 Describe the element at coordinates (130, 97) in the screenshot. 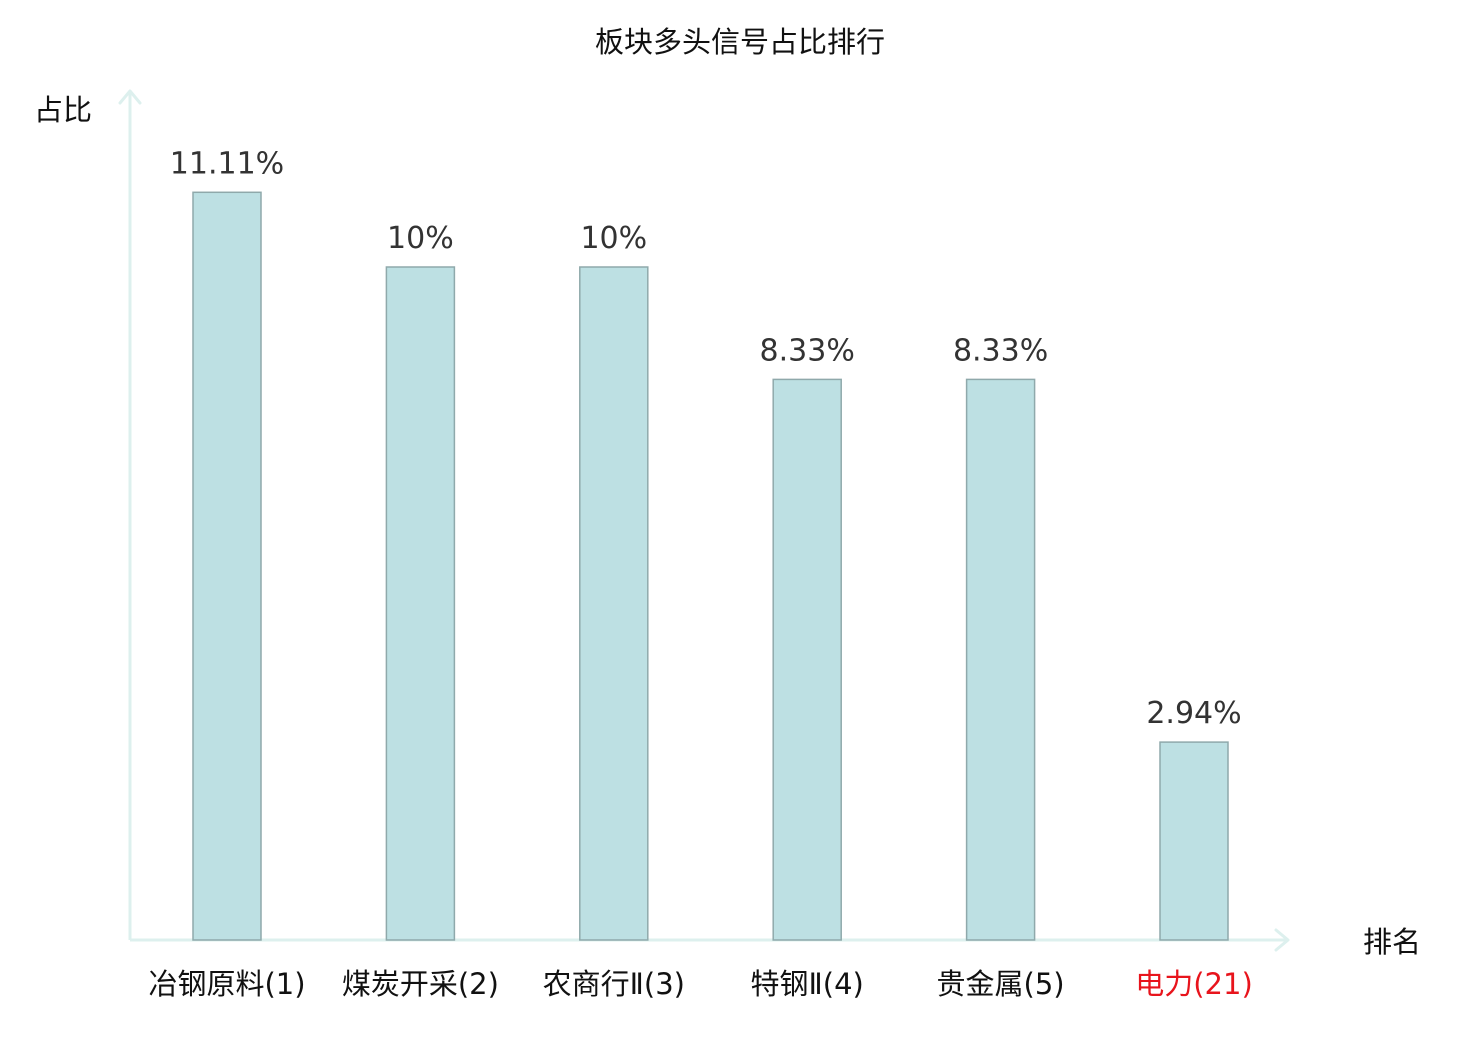

I see `y-axis-arrowhead` at that location.